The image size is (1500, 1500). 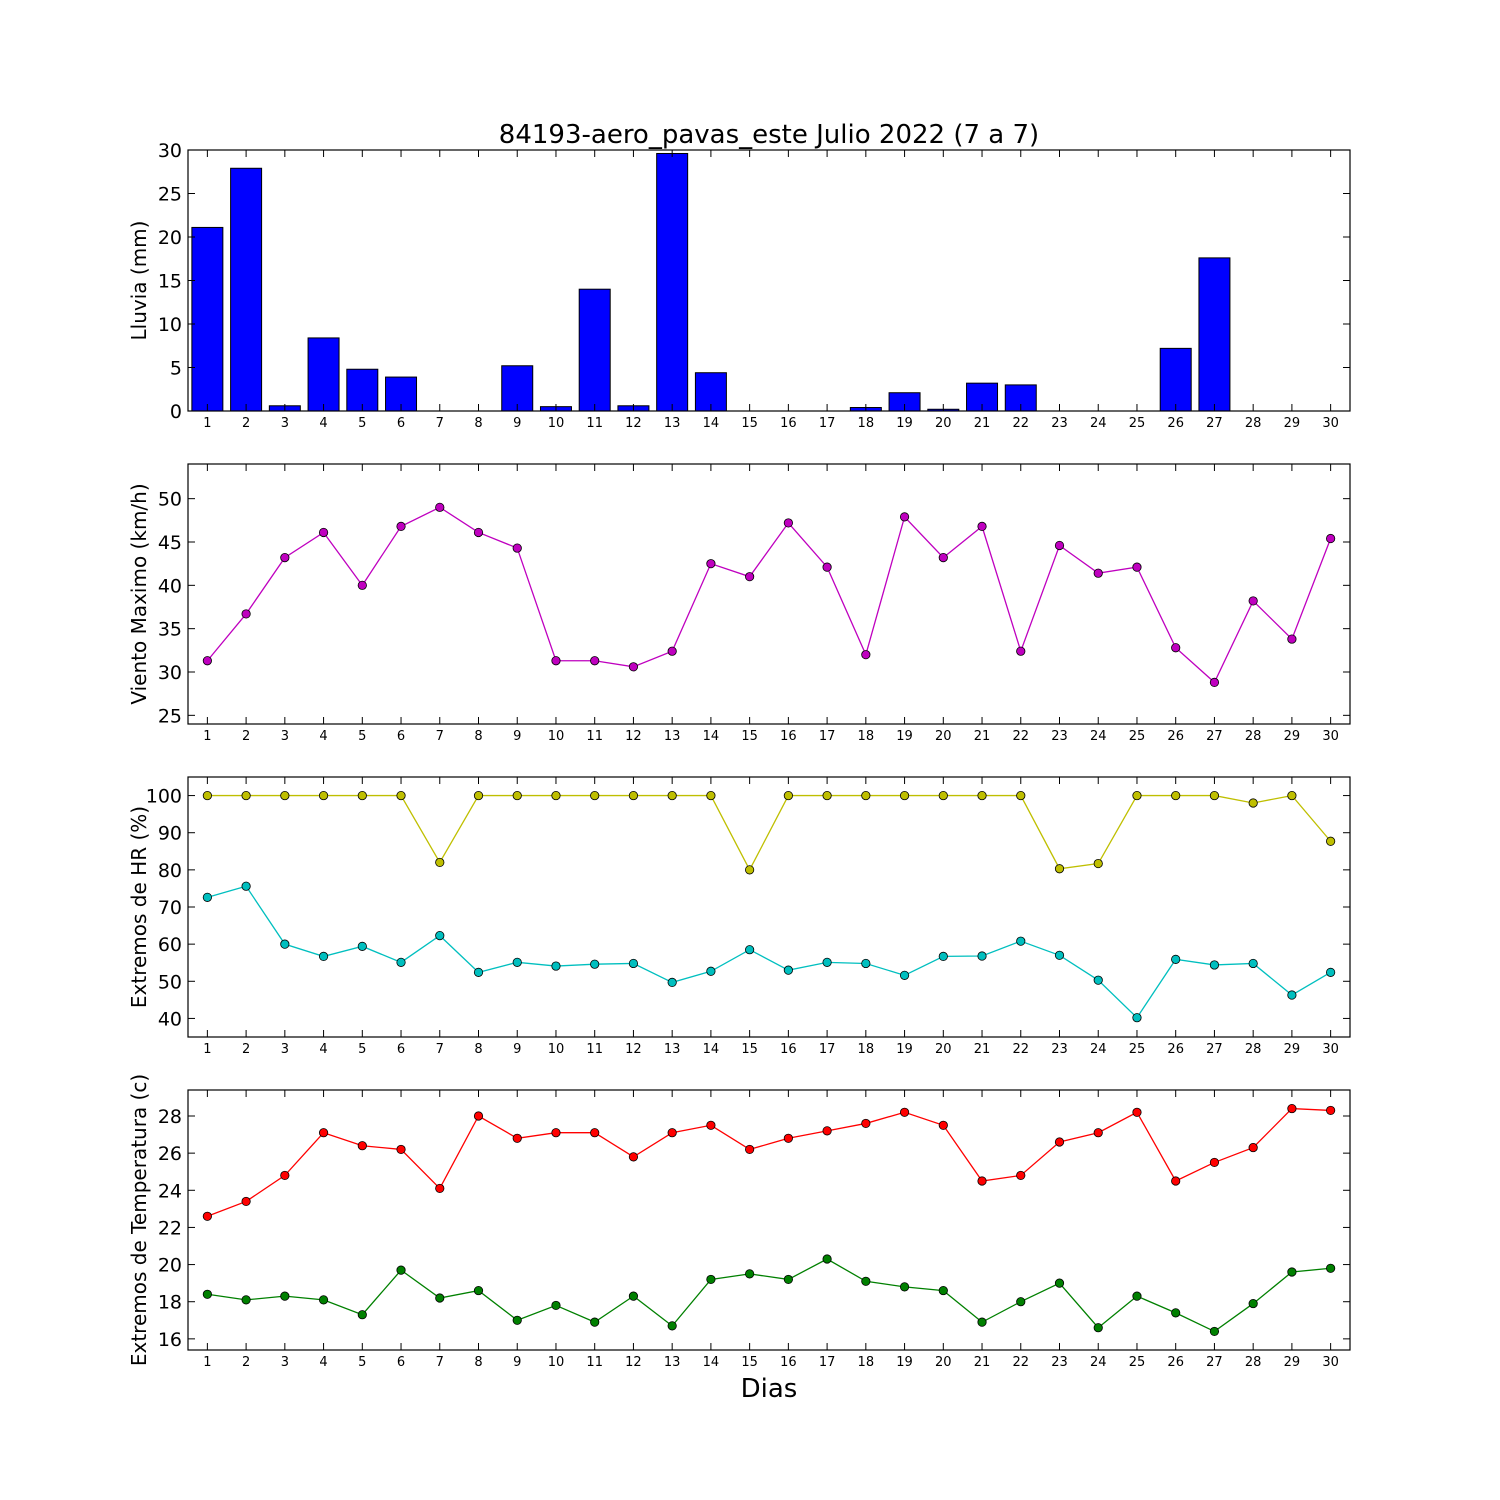 I want to click on x-tick-label: 4, so click(x=323, y=1362).